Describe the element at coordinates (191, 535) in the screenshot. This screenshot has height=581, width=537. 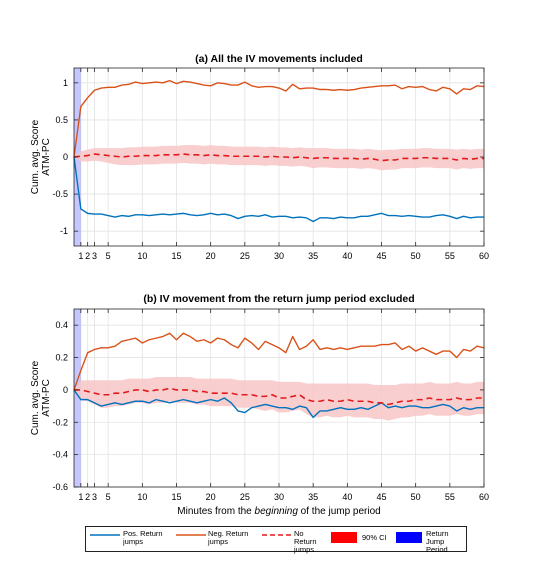
I see `legend-neg-line` at that location.